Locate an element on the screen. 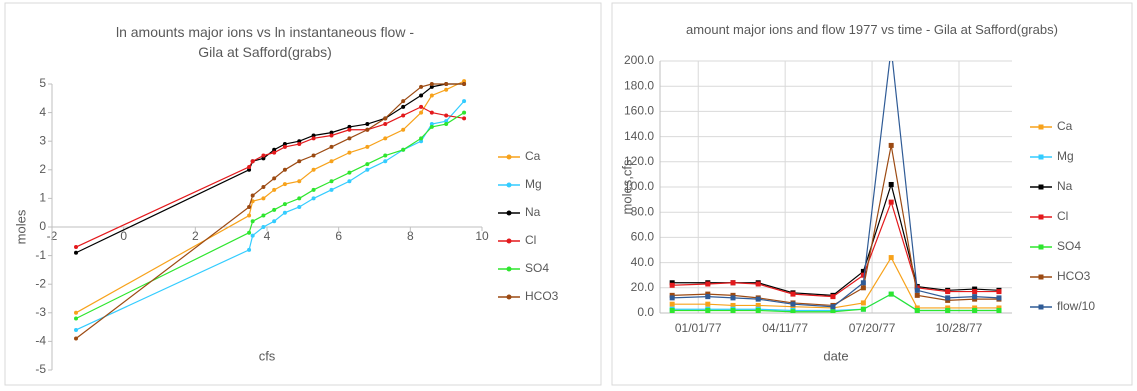 This screenshot has width=1137, height=391. y-axis-title: moles is located at coordinates (20, 226).